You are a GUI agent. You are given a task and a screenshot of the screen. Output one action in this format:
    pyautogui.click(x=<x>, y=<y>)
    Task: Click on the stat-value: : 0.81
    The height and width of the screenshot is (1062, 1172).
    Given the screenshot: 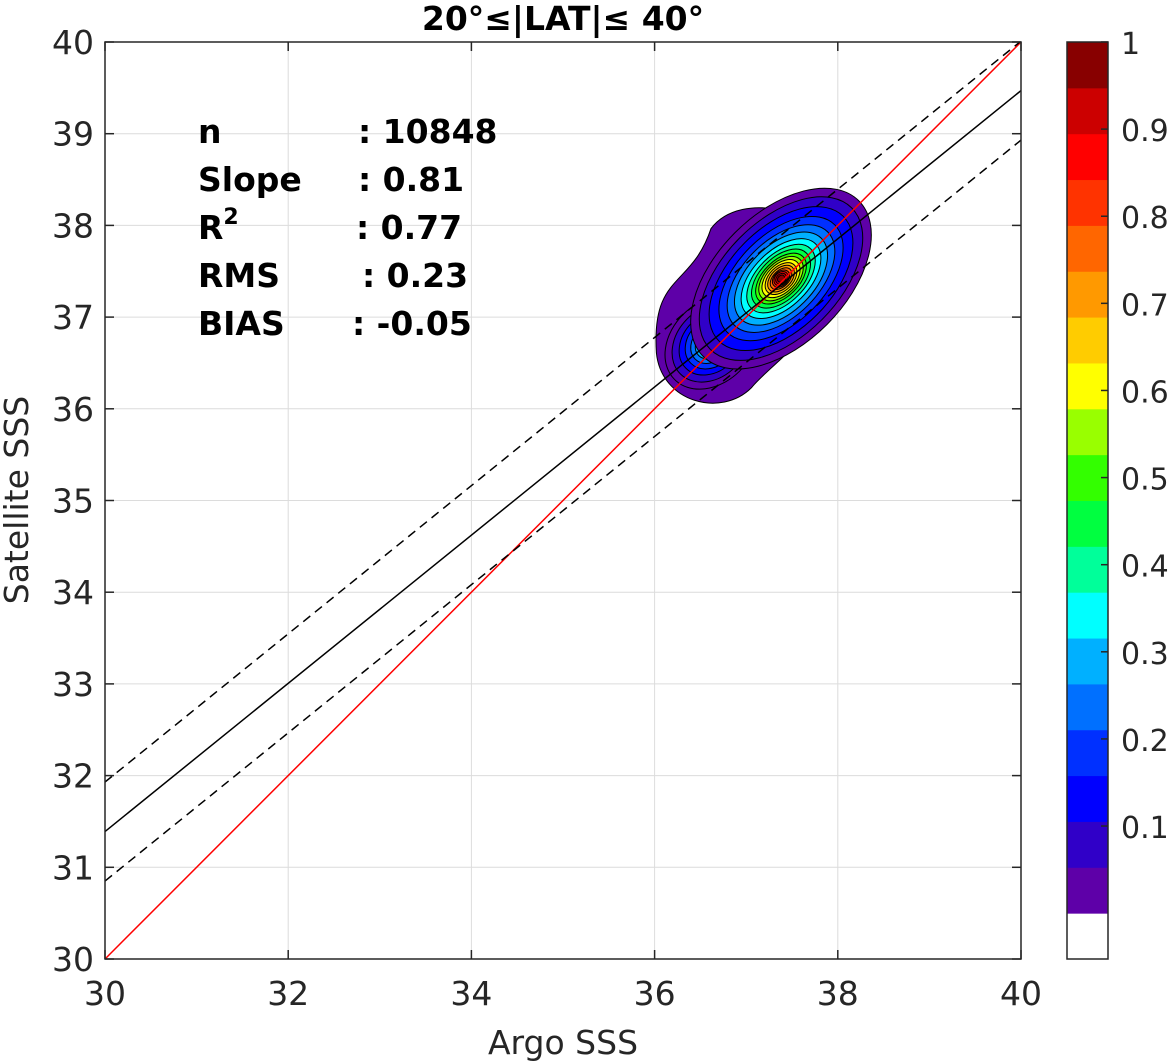 What is the action you would take?
    pyautogui.click(x=411, y=179)
    